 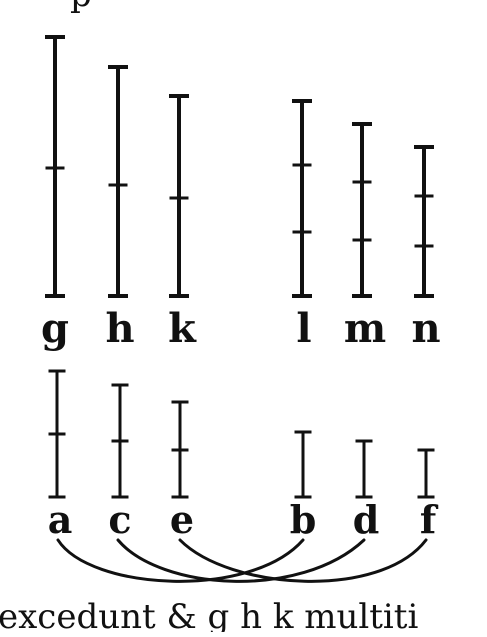 What do you see at coordinates (118, 181) in the screenshot?
I see `rod-h` at bounding box center [118, 181].